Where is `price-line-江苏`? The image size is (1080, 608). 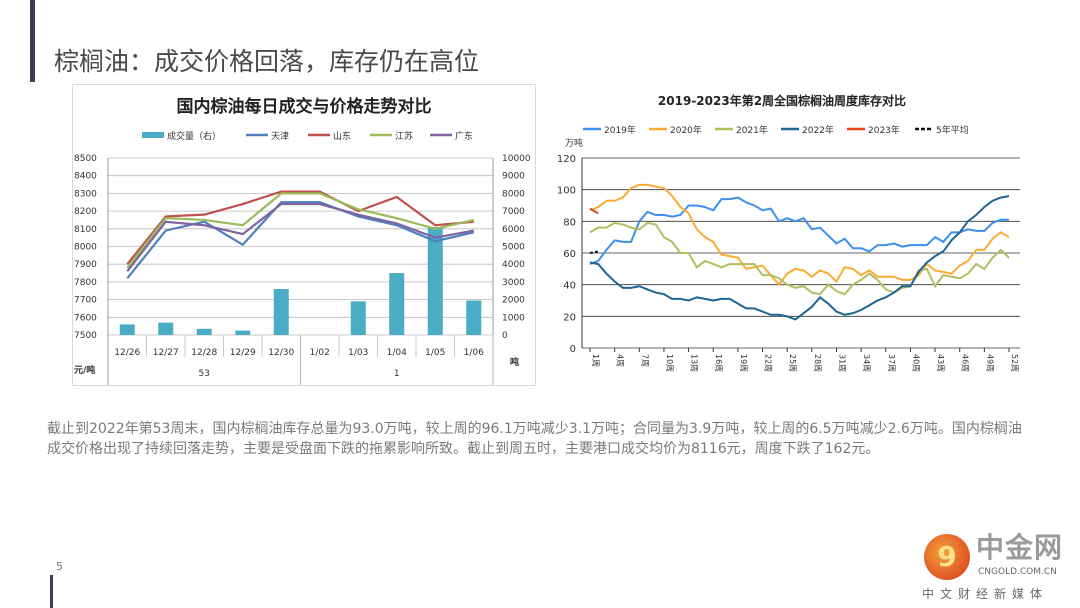 price-line-江苏 is located at coordinates (300, 230).